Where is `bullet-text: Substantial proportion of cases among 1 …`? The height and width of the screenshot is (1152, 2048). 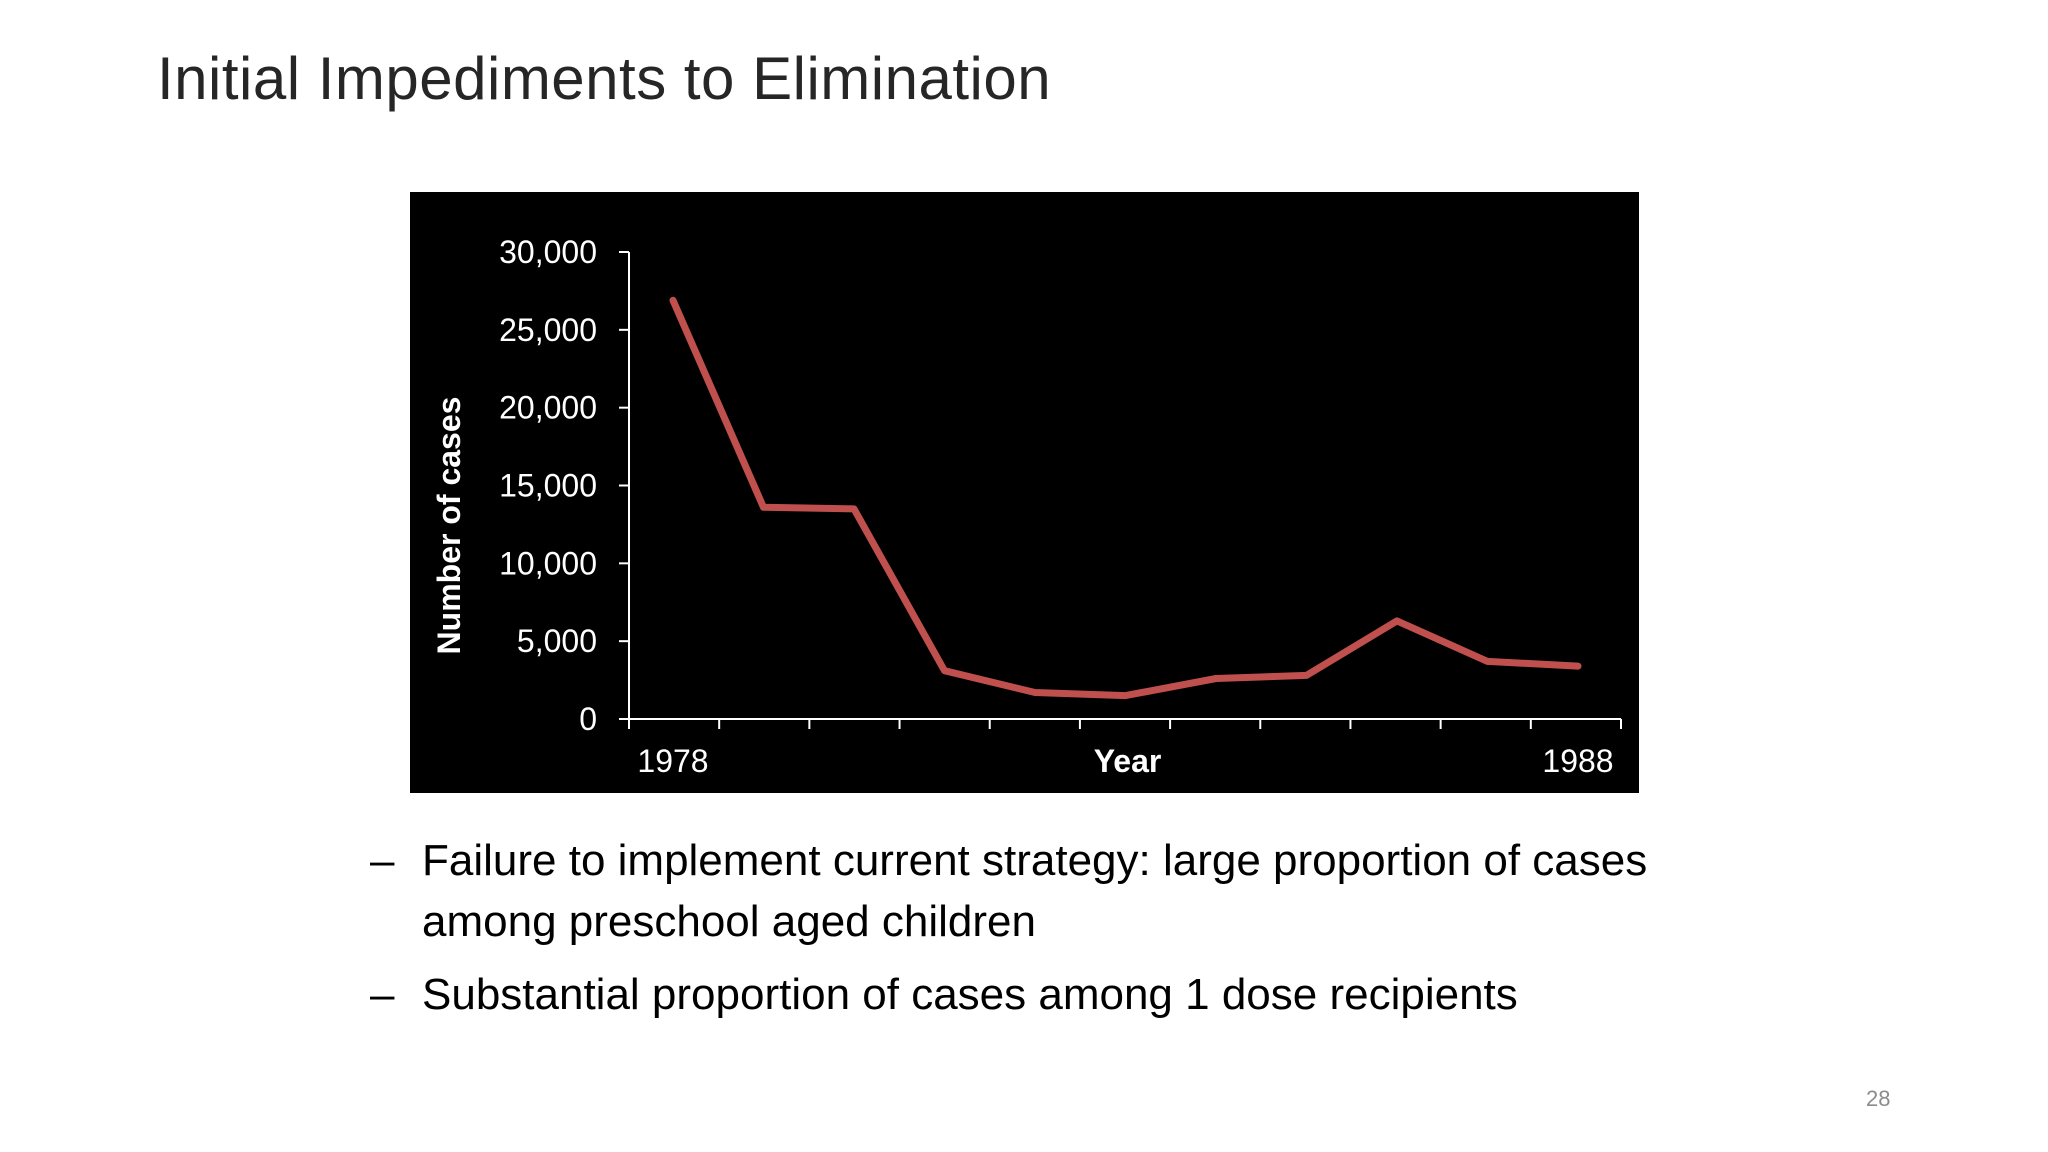 bullet-text: Substantial proportion of cases among 1 … is located at coordinates (970, 994).